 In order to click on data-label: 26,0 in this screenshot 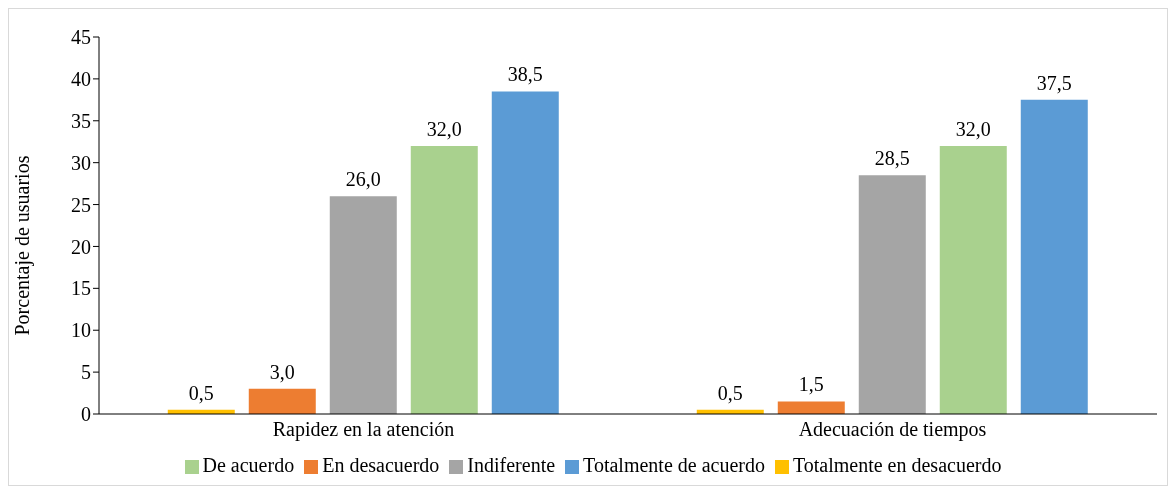, I will do `click(363, 179)`.